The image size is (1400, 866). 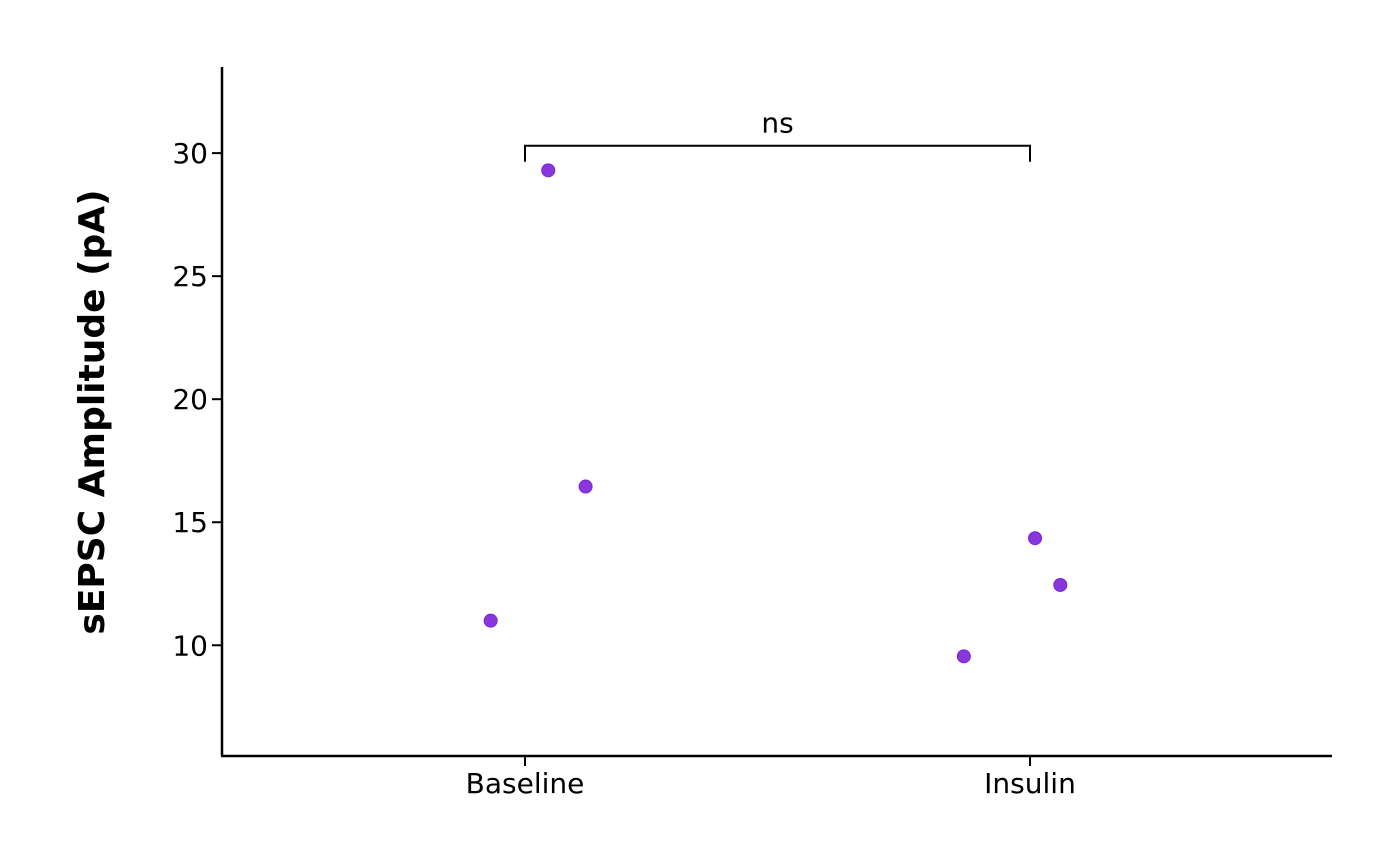 I want to click on y-tick-label: 30, so click(x=190, y=153).